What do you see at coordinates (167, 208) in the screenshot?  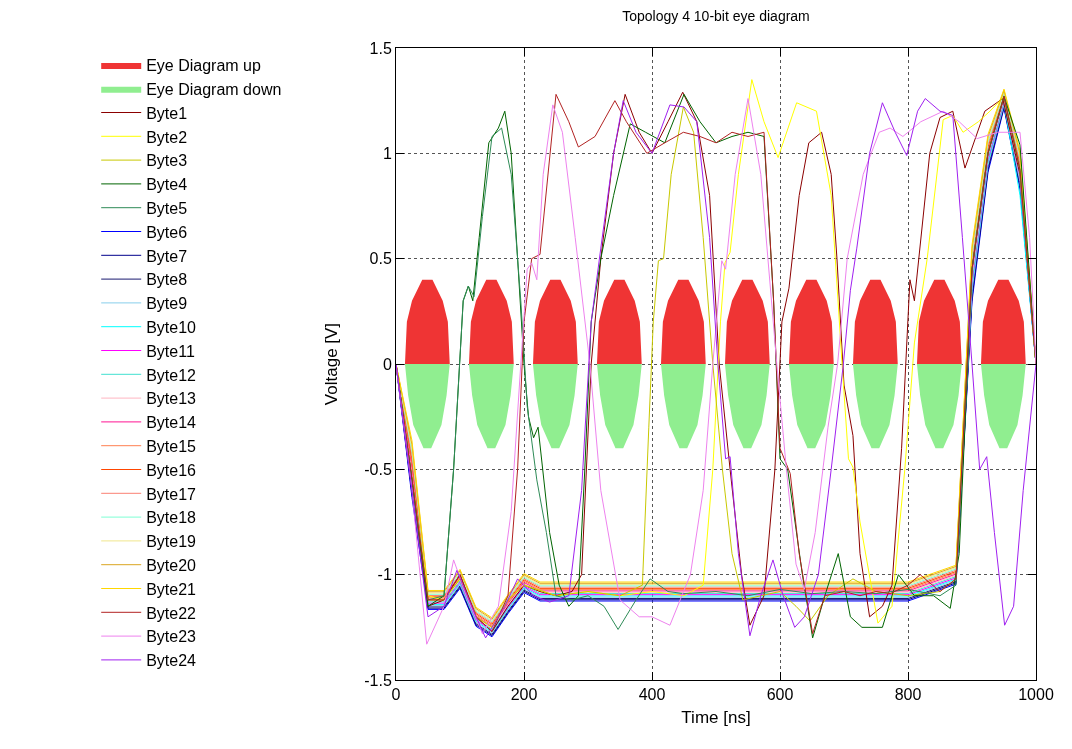 I see `legend-label: Byte5` at bounding box center [167, 208].